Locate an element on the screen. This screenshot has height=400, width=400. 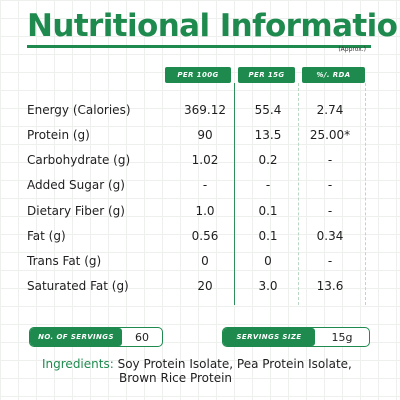
title-underline is located at coordinates (199, 46).